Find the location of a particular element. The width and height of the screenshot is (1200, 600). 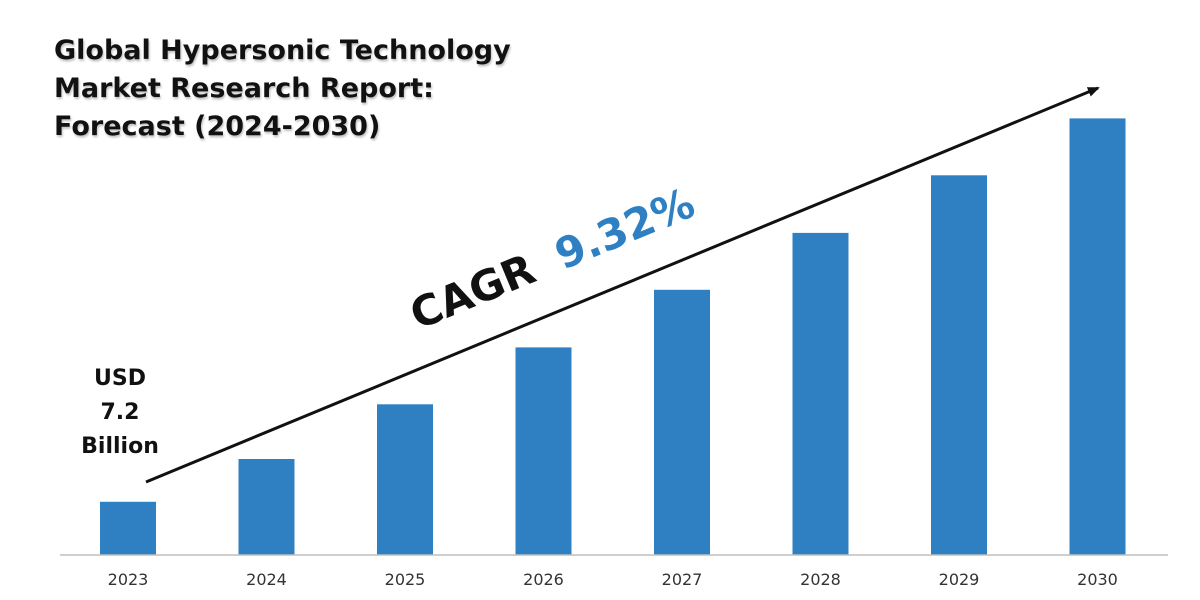

bar-2026 is located at coordinates (543, 451).